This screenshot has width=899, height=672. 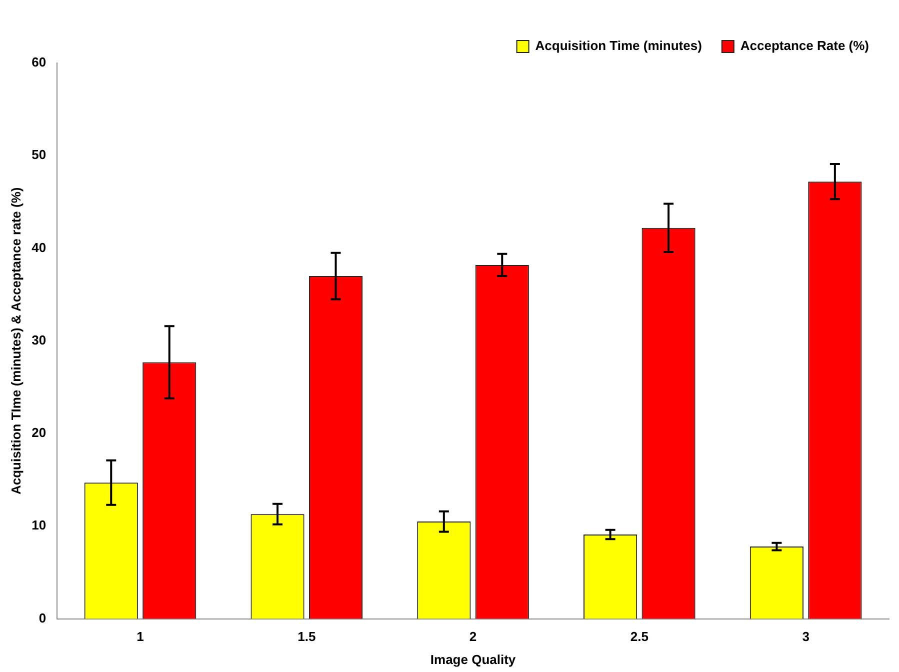 What do you see at coordinates (42, 618) in the screenshot?
I see `y-tick-label: 0` at bounding box center [42, 618].